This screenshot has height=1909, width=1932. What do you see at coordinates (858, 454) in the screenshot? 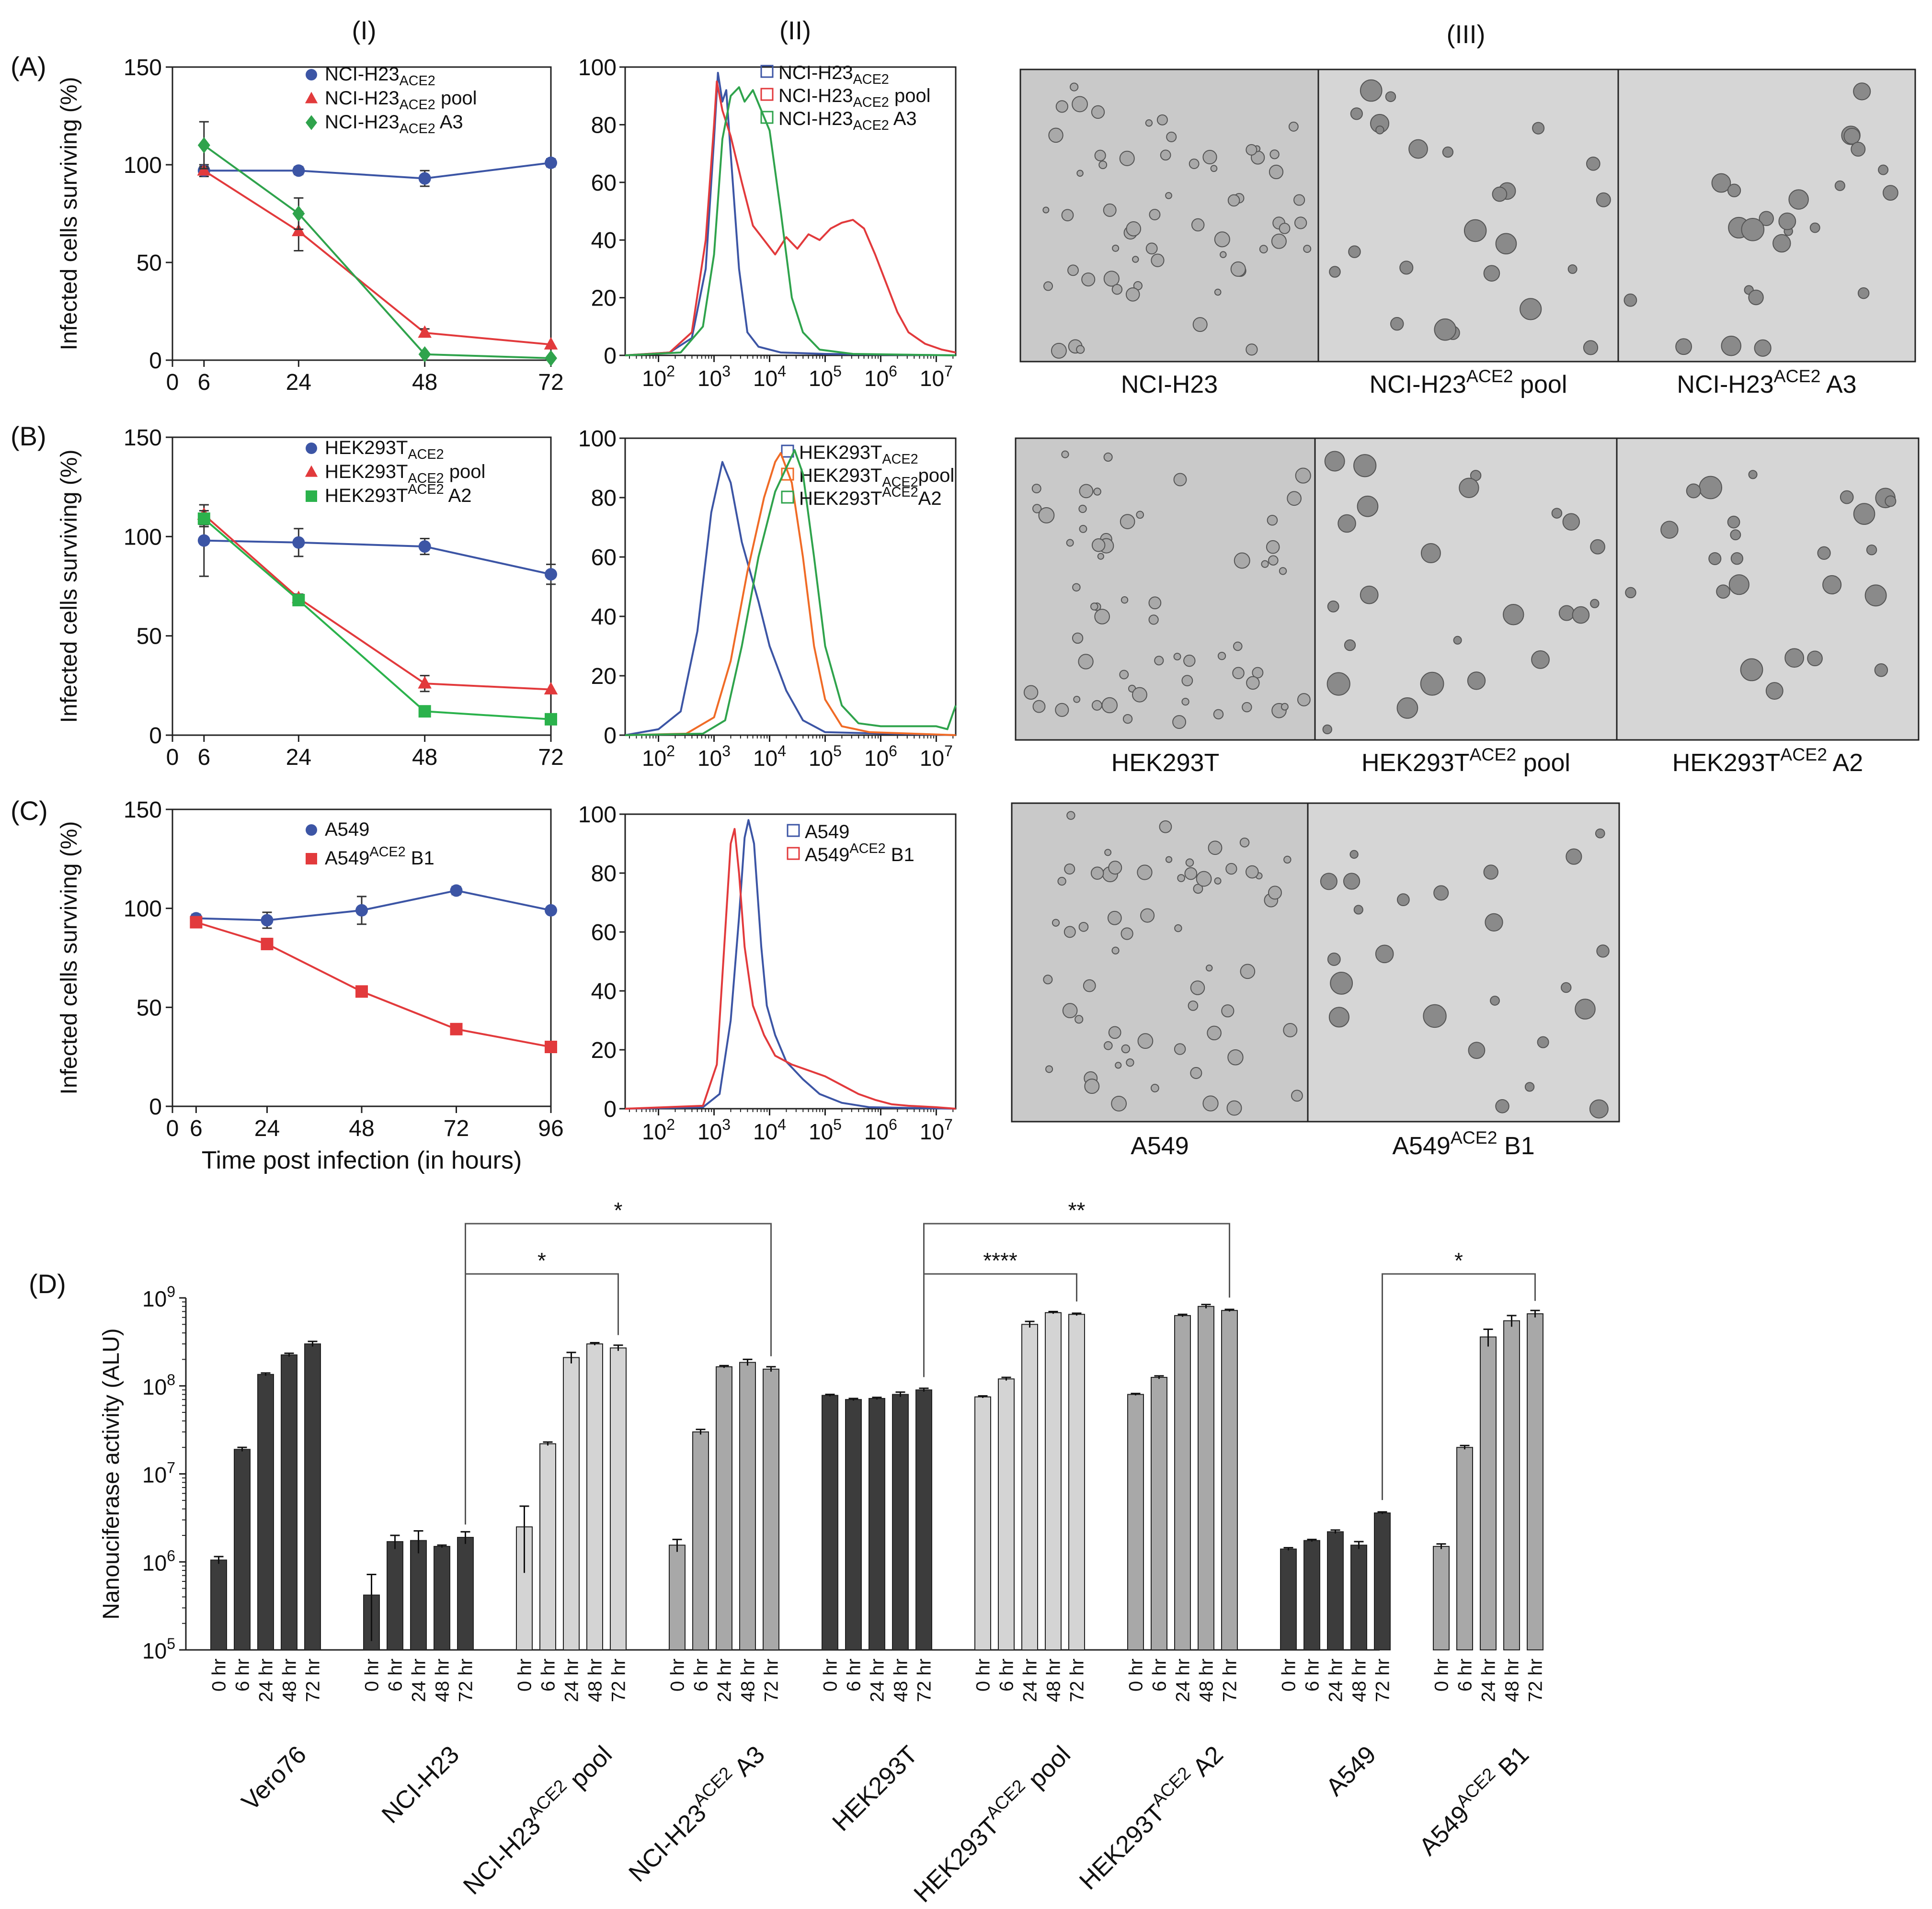
I see `legend-label: HEK293TACE2` at bounding box center [858, 454].